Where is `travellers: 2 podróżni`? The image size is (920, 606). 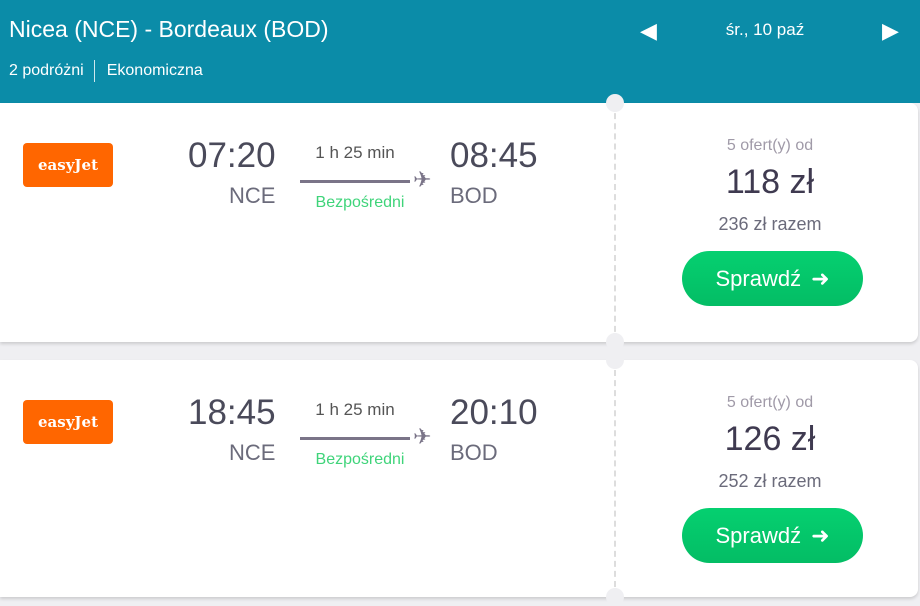 travellers: 2 podróżni is located at coordinates (46, 70).